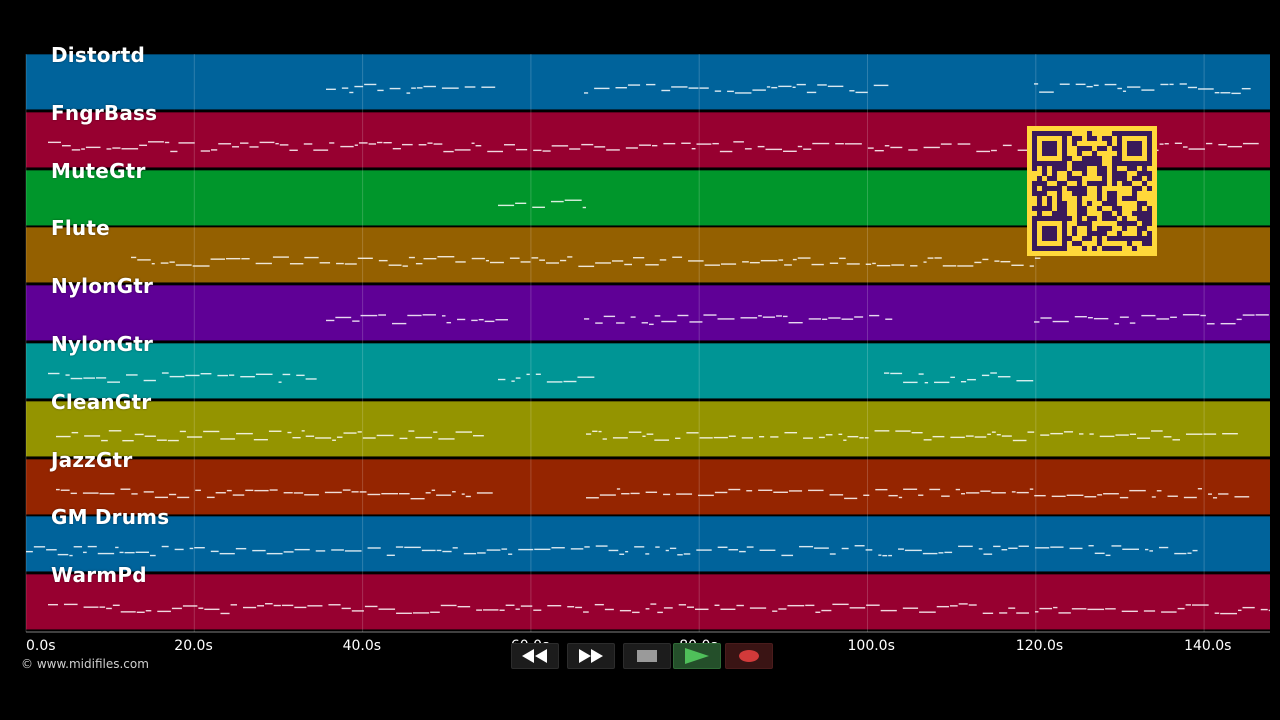  What do you see at coordinates (85, 664) in the screenshot?
I see `watermark: © www.midifiles.com` at bounding box center [85, 664].